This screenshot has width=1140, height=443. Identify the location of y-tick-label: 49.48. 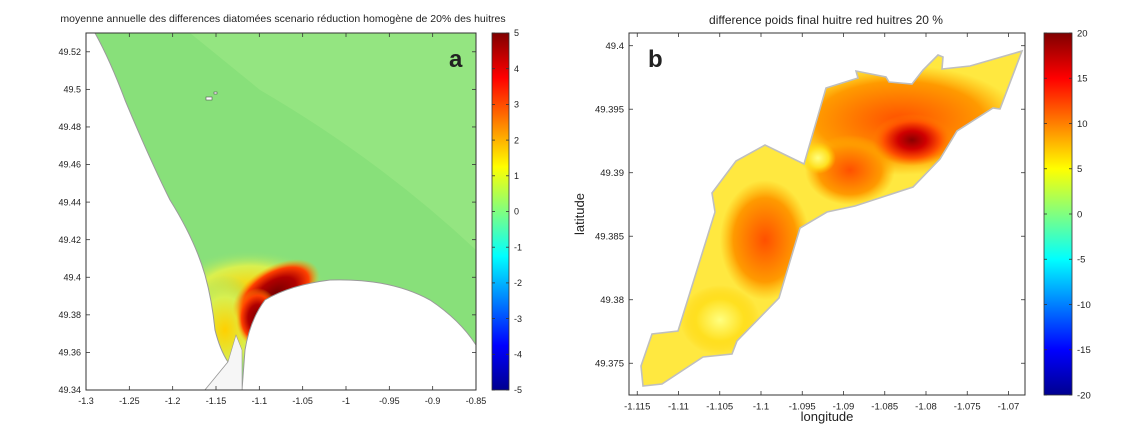
(69, 127).